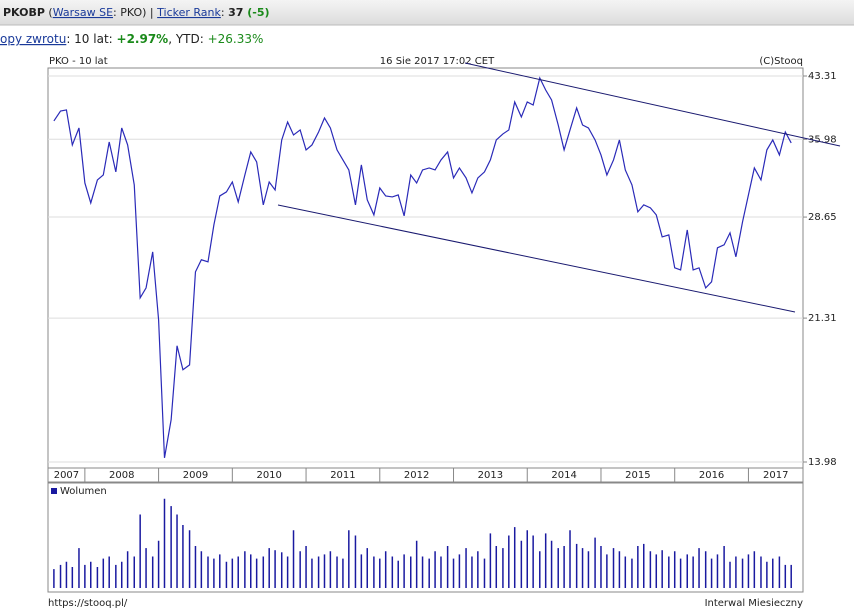 This screenshot has width=854, height=613. What do you see at coordinates (195, 475) in the screenshot?
I see `x-tick-label: 2009` at bounding box center [195, 475].